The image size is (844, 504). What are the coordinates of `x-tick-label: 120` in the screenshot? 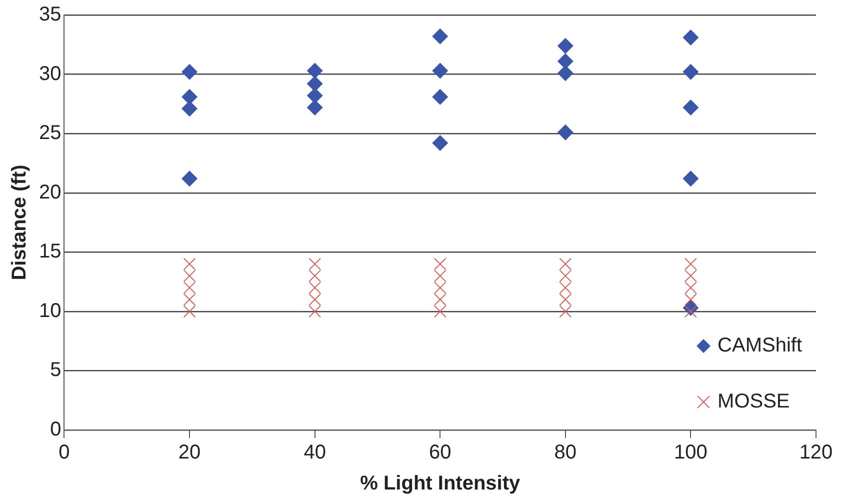 It's located at (816, 453).